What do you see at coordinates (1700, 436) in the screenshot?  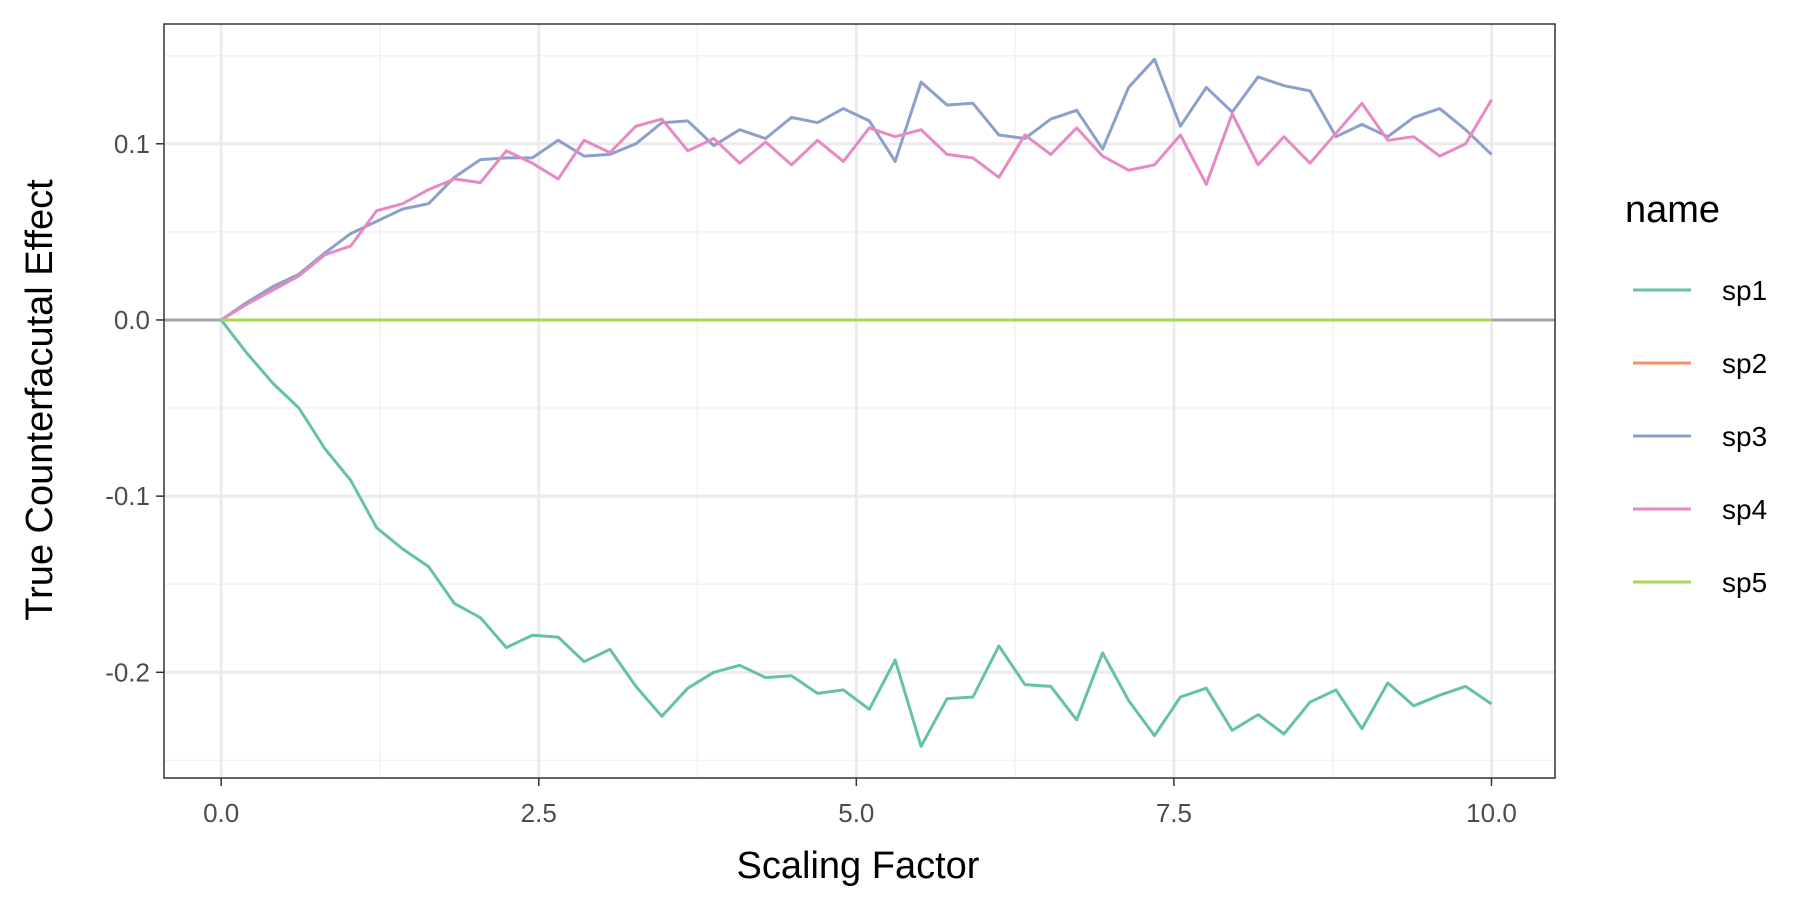 I see `legend-items: sp1 sp2 sp3 sp4 sp5` at bounding box center [1700, 436].